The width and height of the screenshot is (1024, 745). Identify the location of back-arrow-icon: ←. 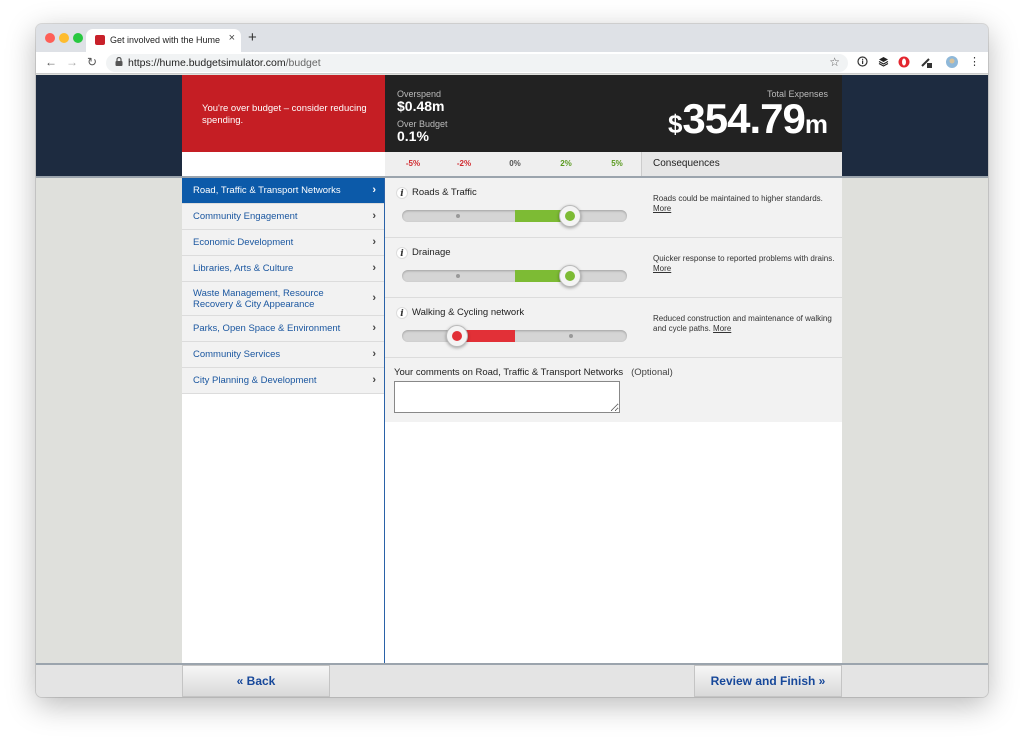
(51, 62).